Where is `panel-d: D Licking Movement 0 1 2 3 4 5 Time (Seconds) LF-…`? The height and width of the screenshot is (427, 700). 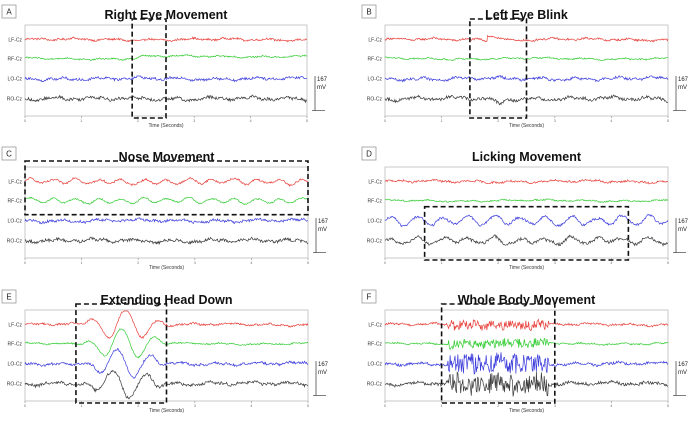 panel-d: D Licking Movement 0 1 2 3 4 5 Time (Seconds) LF-… is located at coordinates (525, 208).